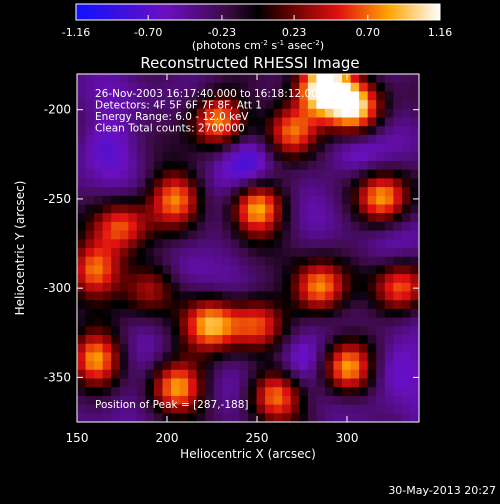 Image resolution: width=500 pixels, height=504 pixels. Describe the element at coordinates (57, 377) in the screenshot. I see `y-tick-label: -350` at that location.